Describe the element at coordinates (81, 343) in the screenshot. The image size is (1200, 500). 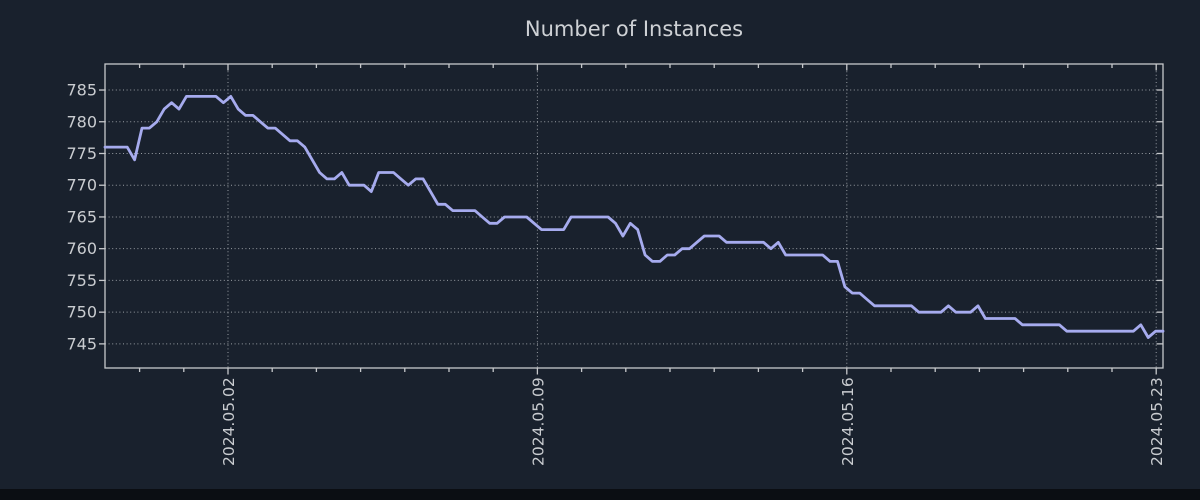
I see `y-tick-label: 745` at that location.